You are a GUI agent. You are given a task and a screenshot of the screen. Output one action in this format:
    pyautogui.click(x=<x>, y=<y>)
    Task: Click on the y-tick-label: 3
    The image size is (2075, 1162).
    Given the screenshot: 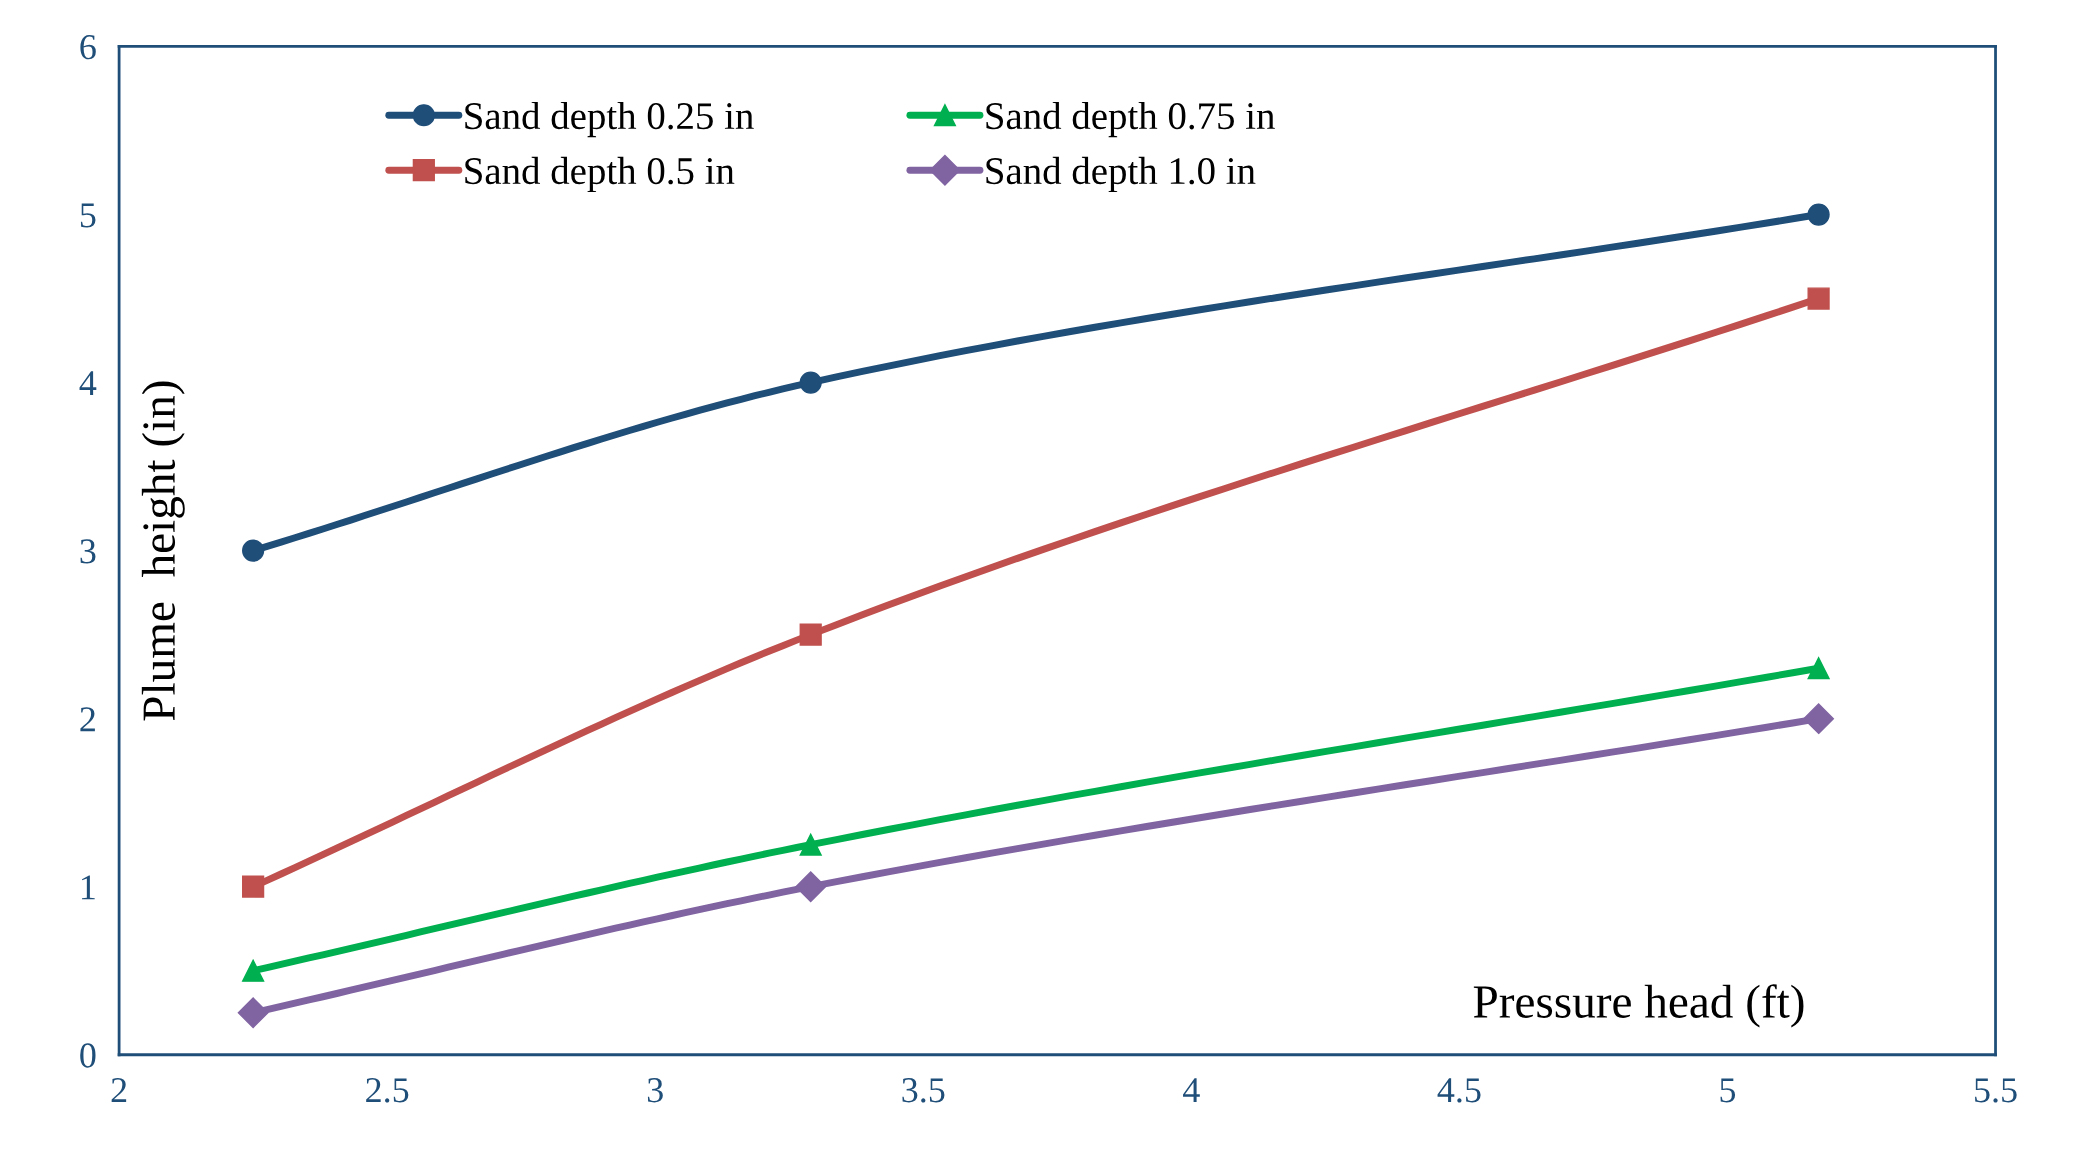 What is the action you would take?
    pyautogui.click(x=88, y=551)
    